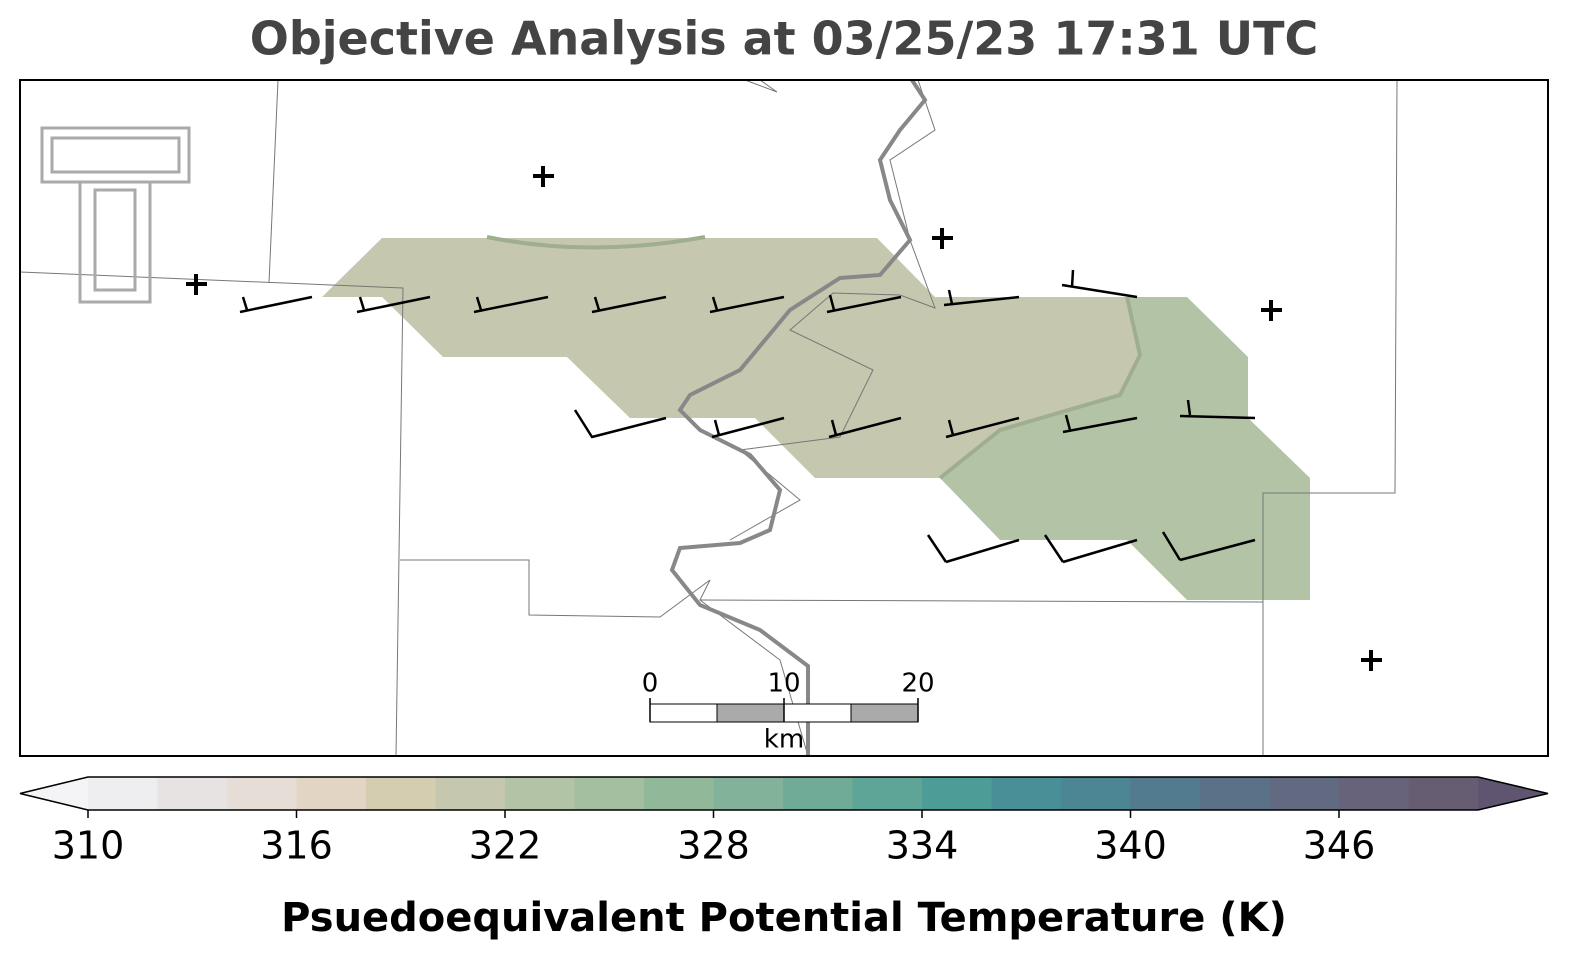 The image size is (1590, 978). Describe the element at coordinates (784, 740) in the screenshot. I see `scale-unit: km` at that location.